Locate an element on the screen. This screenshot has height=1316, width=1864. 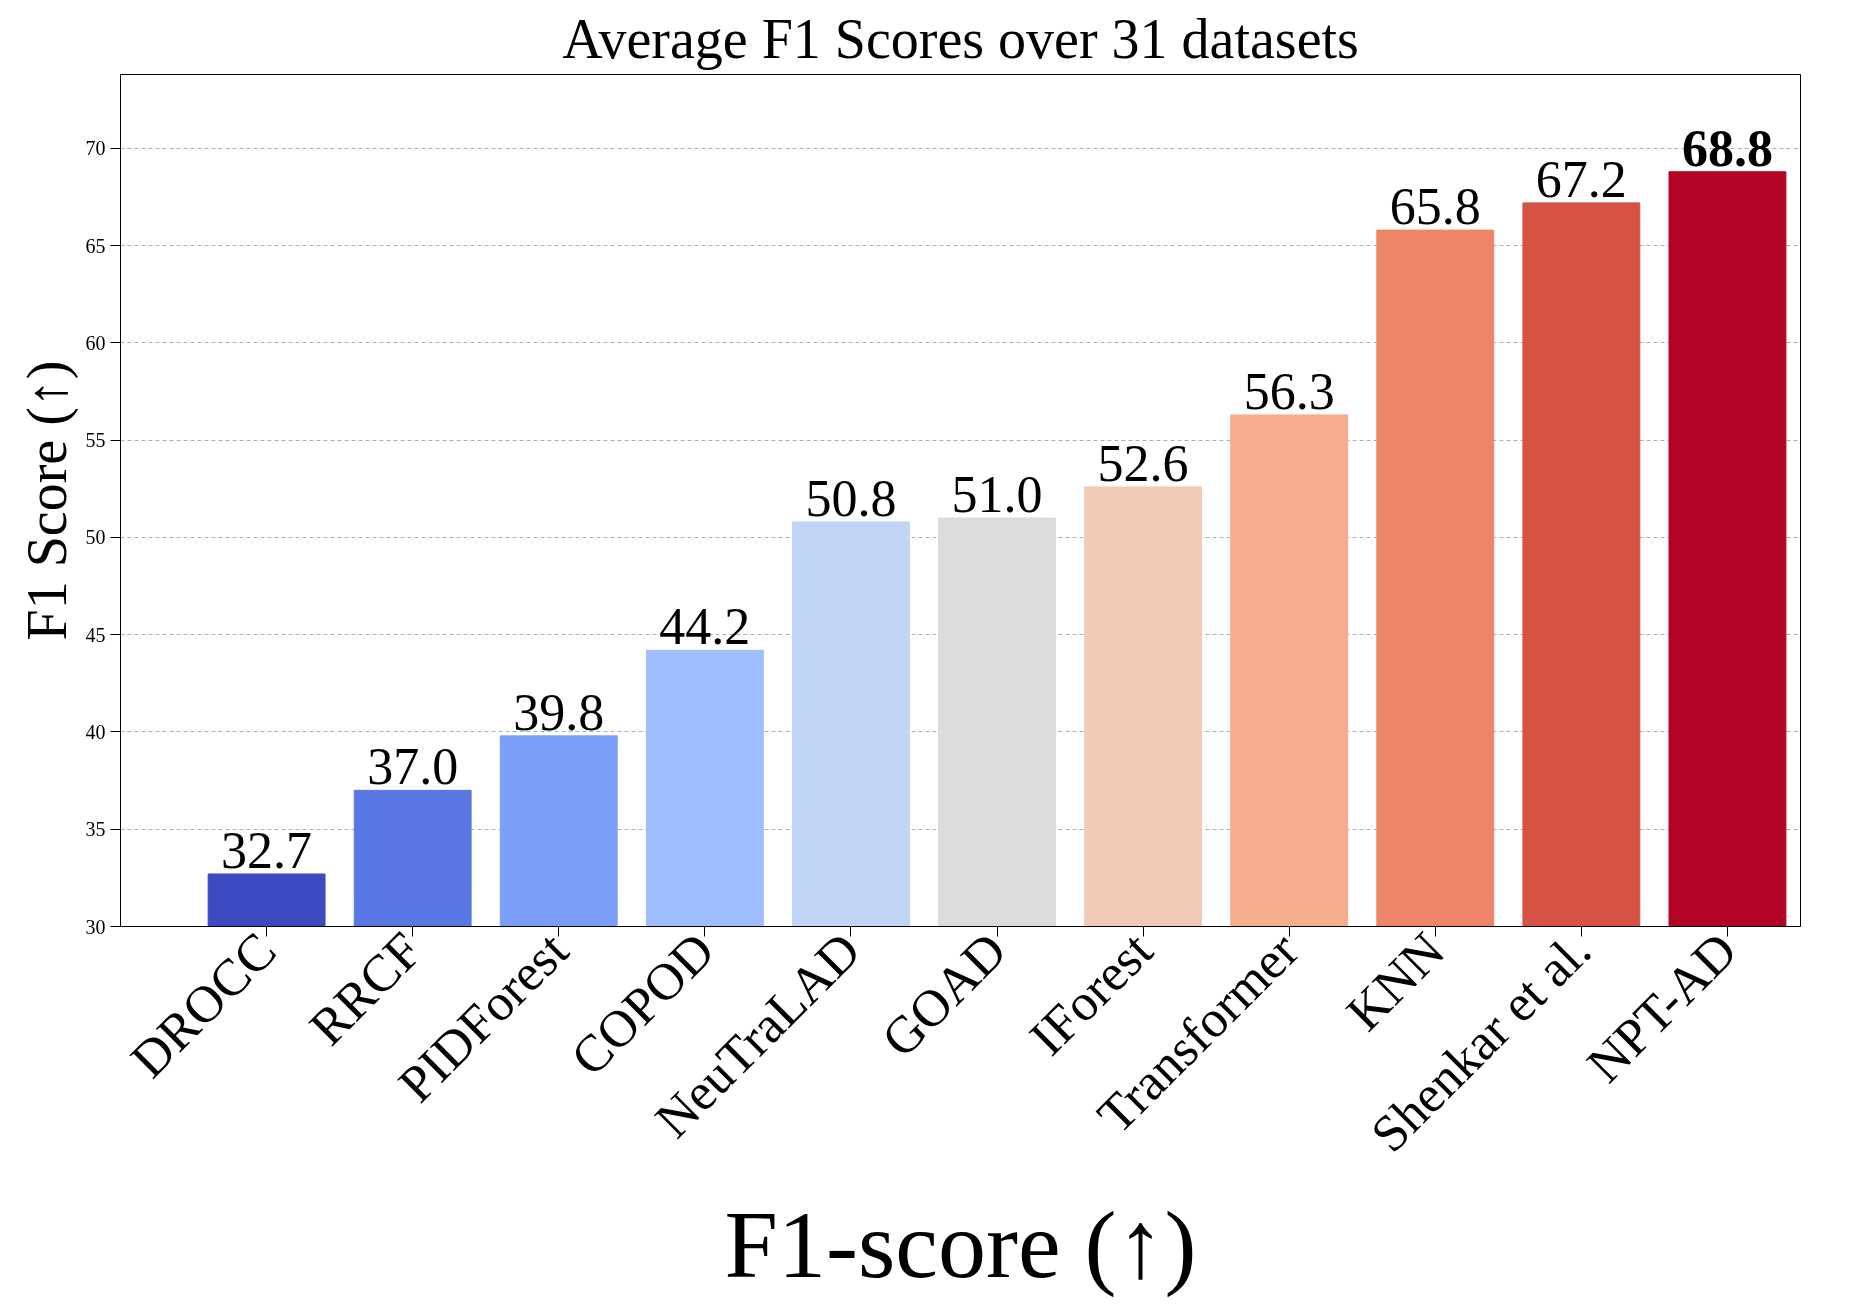
x-axis-title: F1-score (↑) is located at coordinates (960, 1244).